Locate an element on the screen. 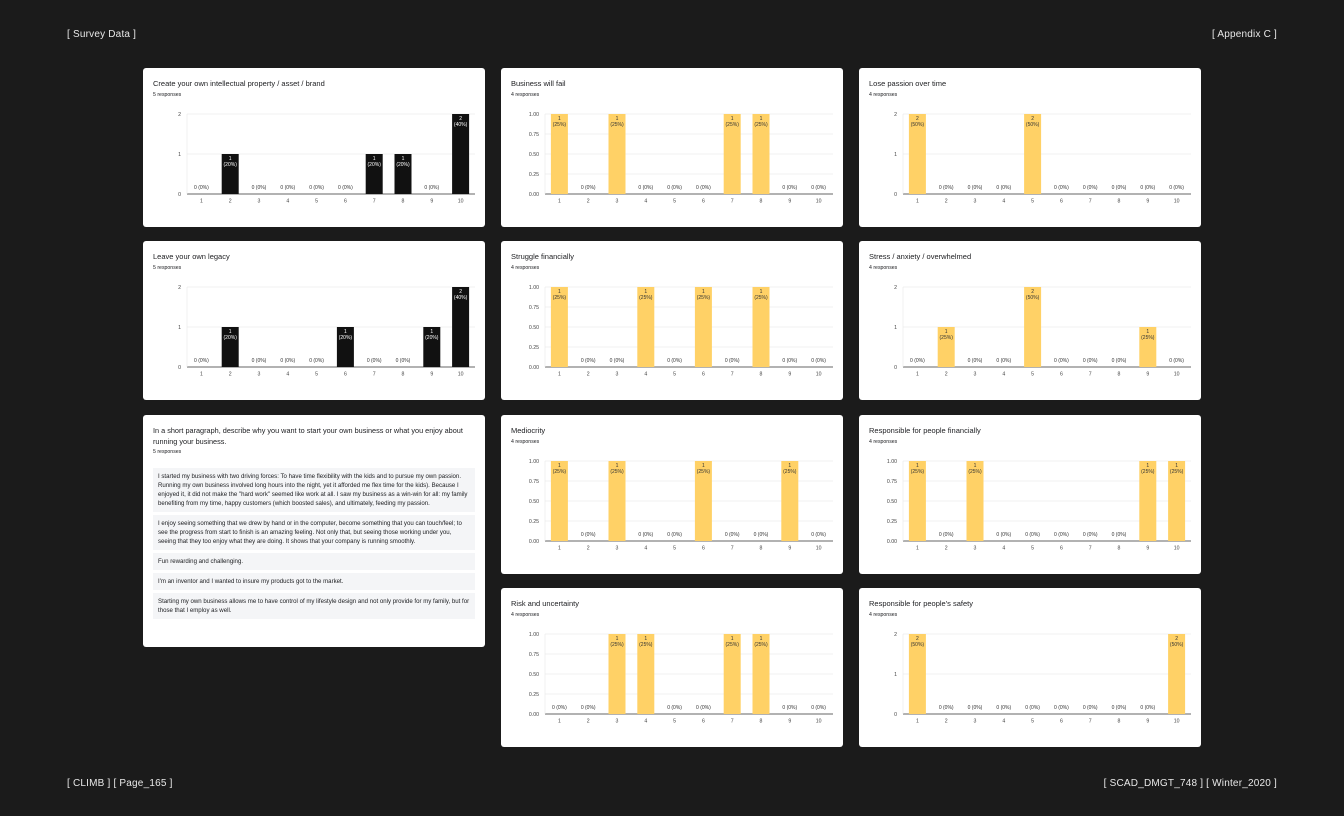  bar-percent-label: (20%) is located at coordinates (403, 165).